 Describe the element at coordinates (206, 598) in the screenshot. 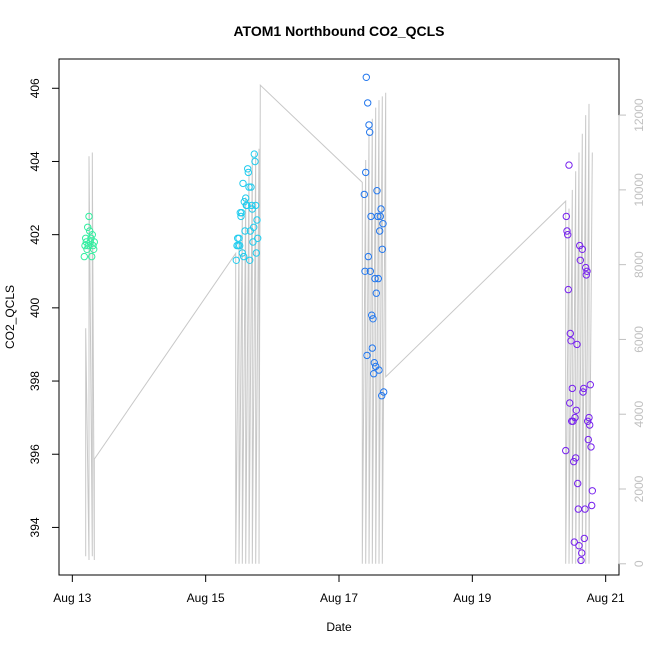

I see `x-tick-label: Aug 15` at that location.